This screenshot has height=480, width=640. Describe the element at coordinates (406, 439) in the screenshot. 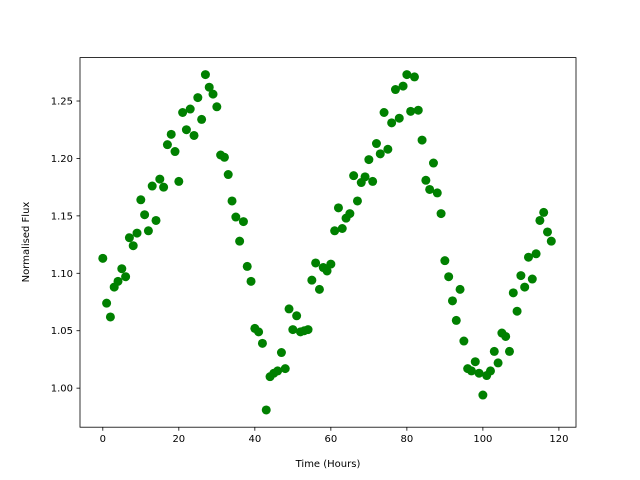

I see `x-tick-label: 80` at that location.